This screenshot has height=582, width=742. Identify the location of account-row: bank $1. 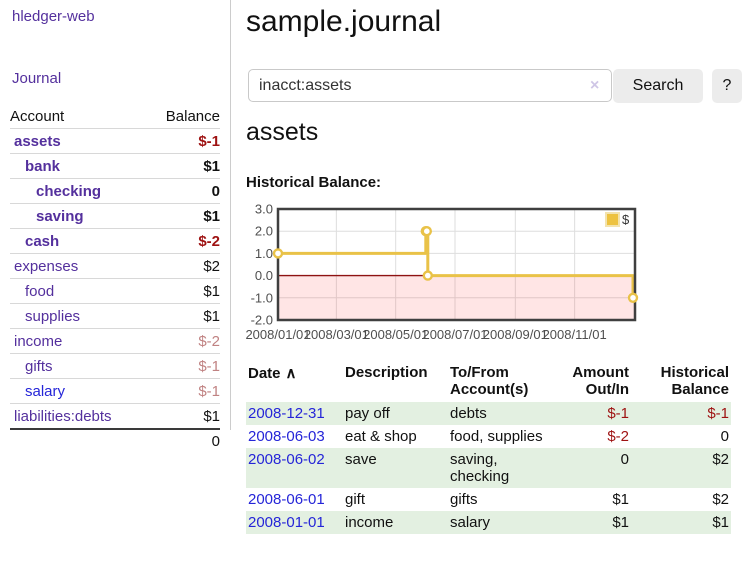
(115, 165).